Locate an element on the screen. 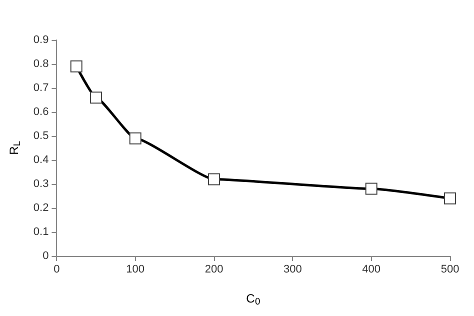  y-tick-label: 0.4 is located at coordinates (41, 160).